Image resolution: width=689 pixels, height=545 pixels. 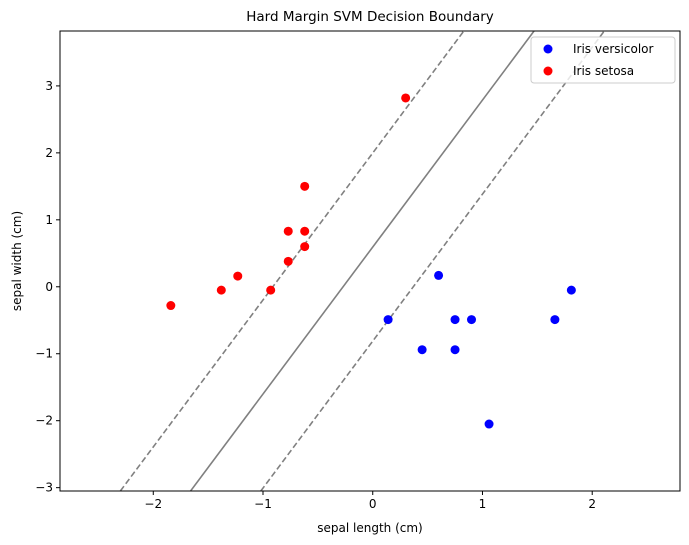 I want to click on chart-title: Hard Margin SVM Decision Boundary, so click(x=370, y=17).